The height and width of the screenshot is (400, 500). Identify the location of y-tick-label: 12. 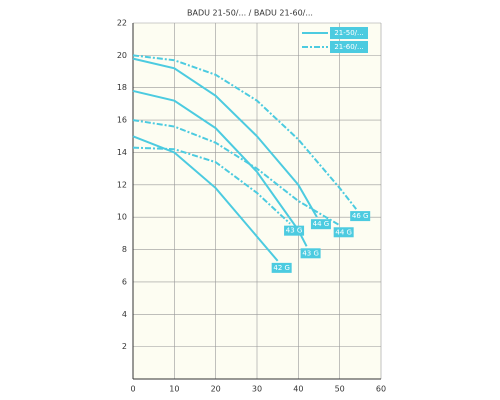
(122, 184).